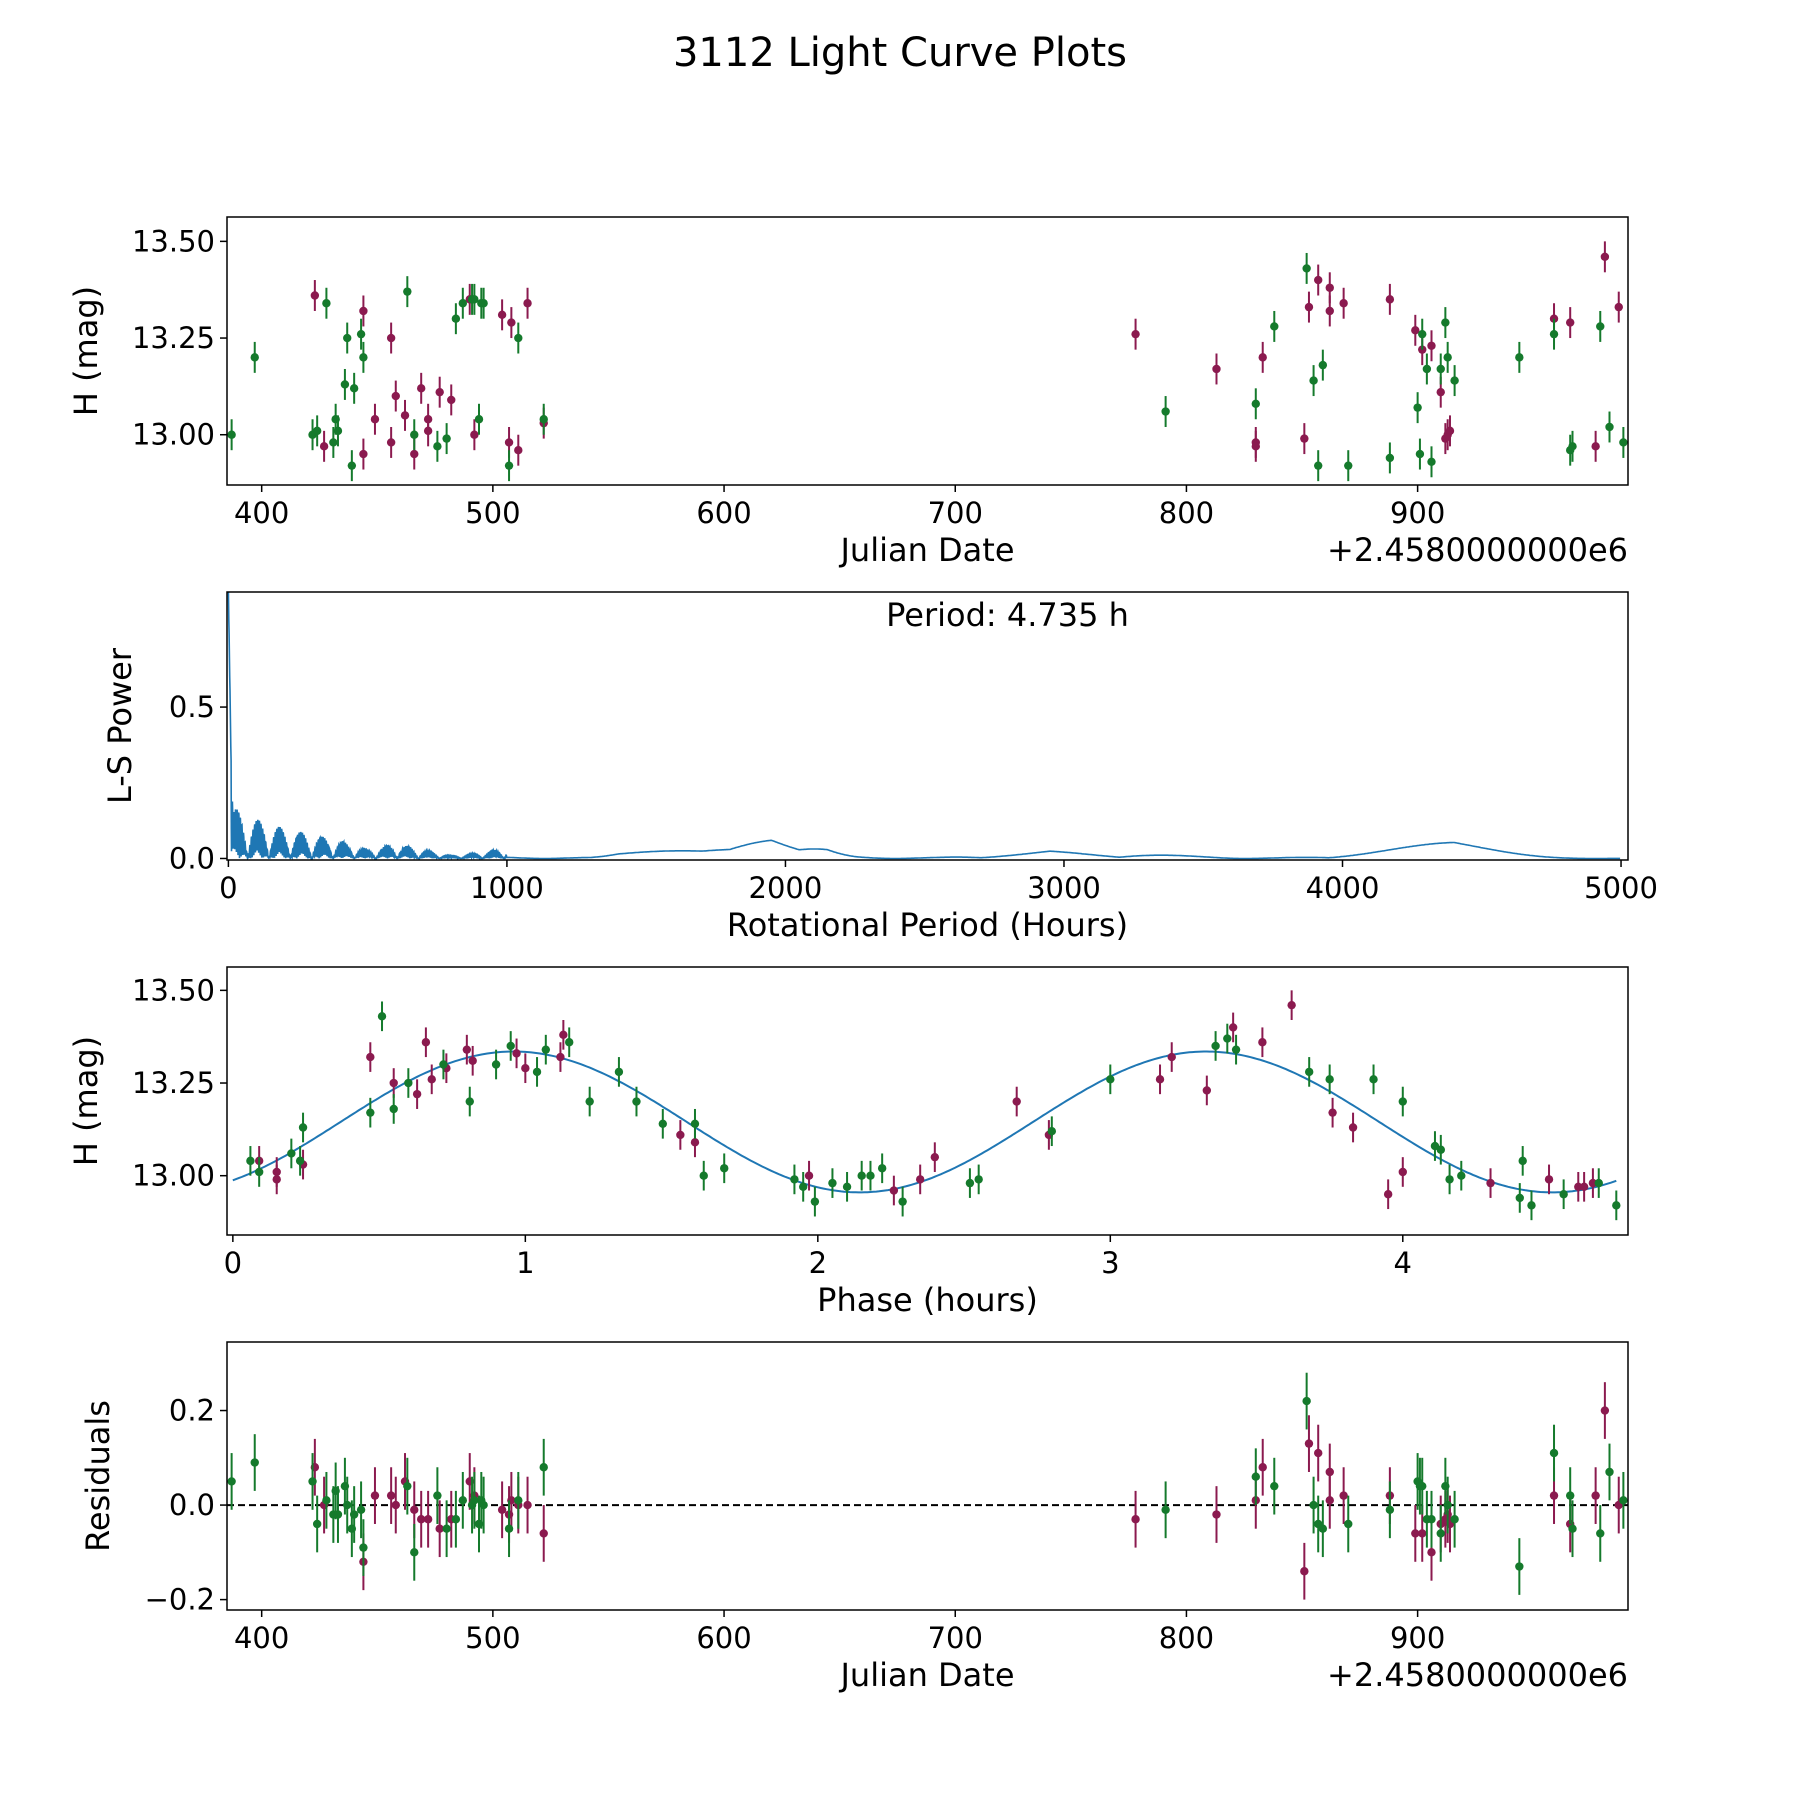  Describe the element at coordinates (192, 707) in the screenshot. I see `y-tick-label: 0.5` at that location.